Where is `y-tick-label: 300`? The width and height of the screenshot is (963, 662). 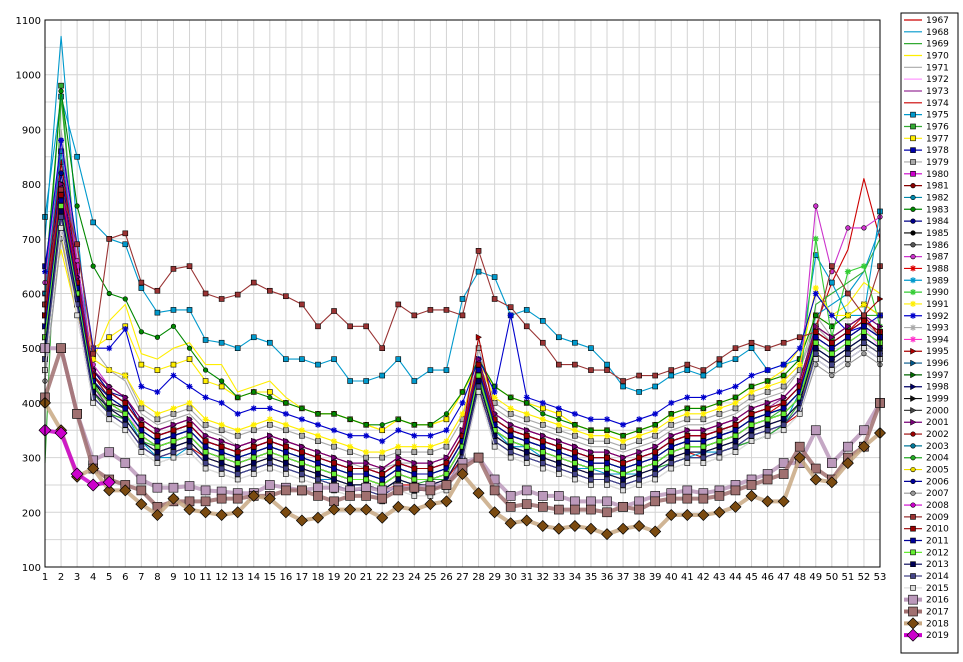 y-tick-label: 300 is located at coordinates (31, 459).